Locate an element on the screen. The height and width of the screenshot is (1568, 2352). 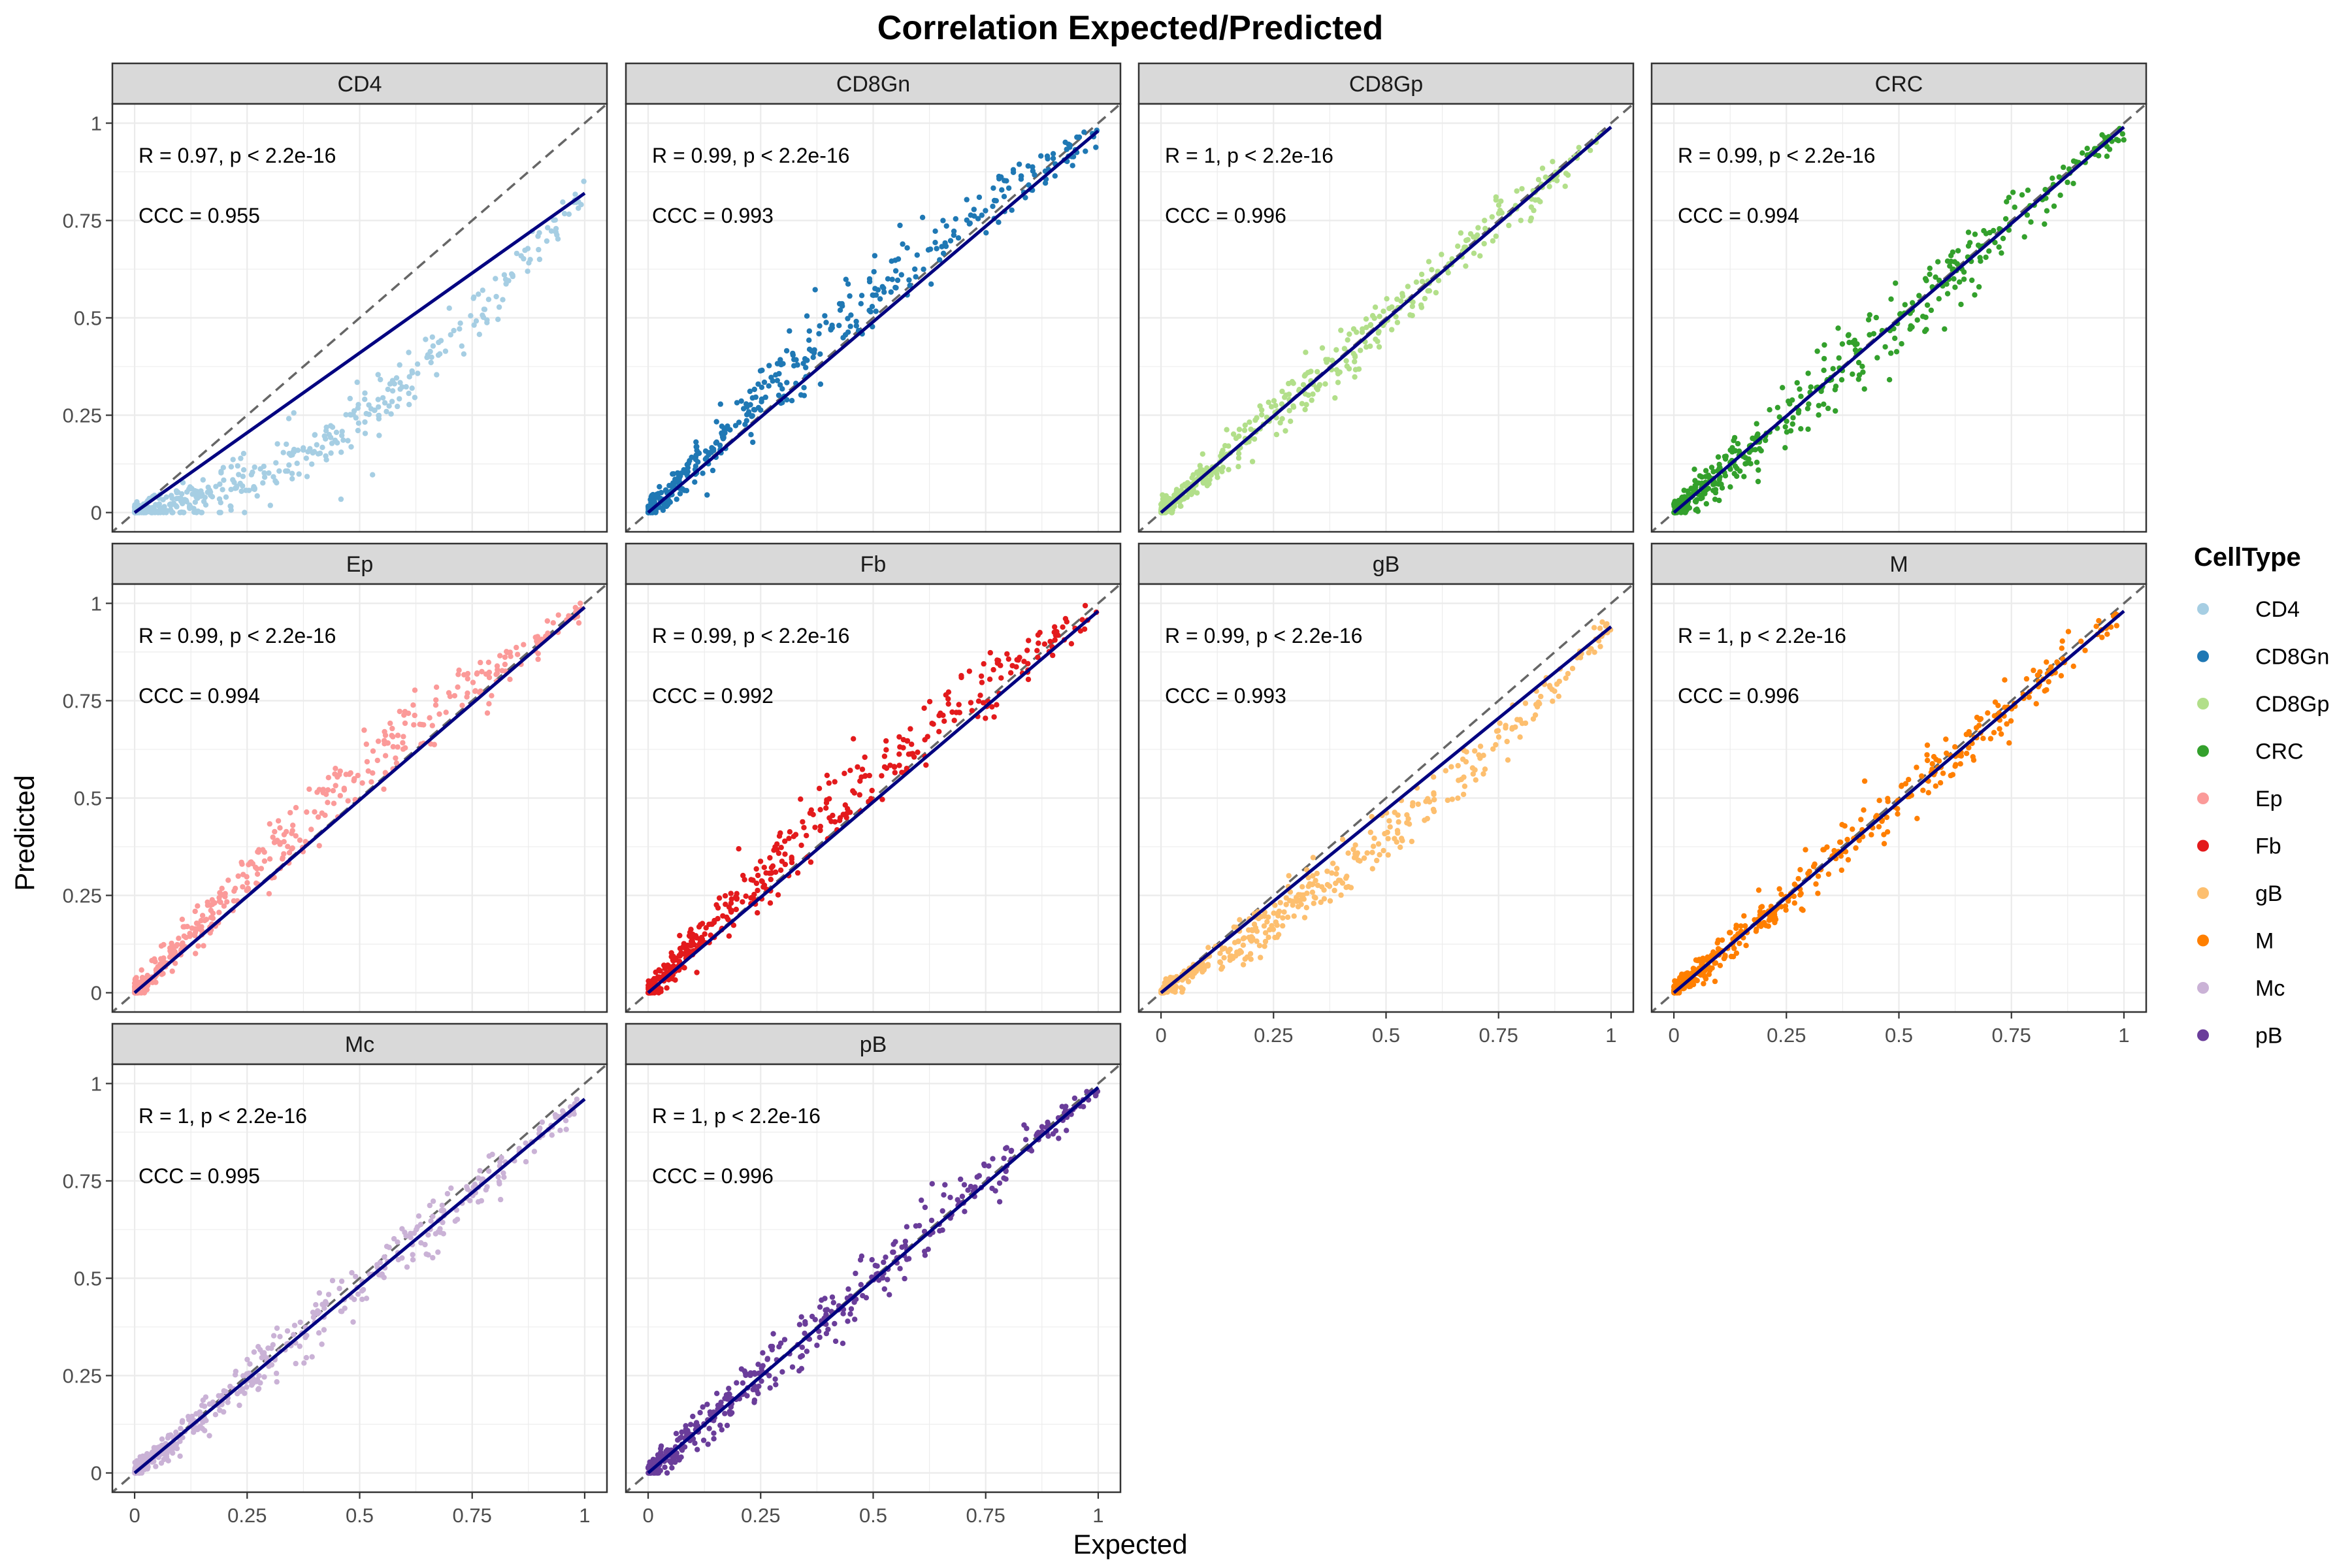
strip-label: pB is located at coordinates (873, 1044).